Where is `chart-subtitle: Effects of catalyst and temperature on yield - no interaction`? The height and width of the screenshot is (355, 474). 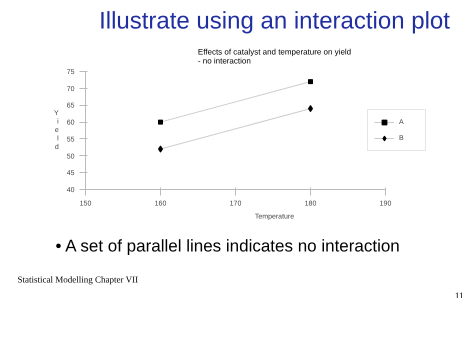
chart-subtitle: Effects of catalyst and temperature on yield - no interaction is located at coordinates (275, 57).